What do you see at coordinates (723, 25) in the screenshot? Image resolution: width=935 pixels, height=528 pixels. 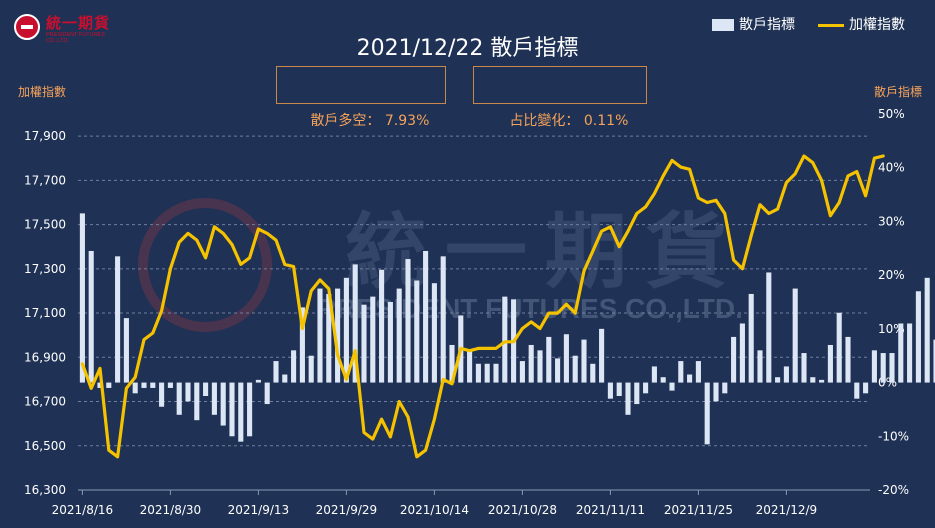 I see `bar-swatch-icon` at bounding box center [723, 25].